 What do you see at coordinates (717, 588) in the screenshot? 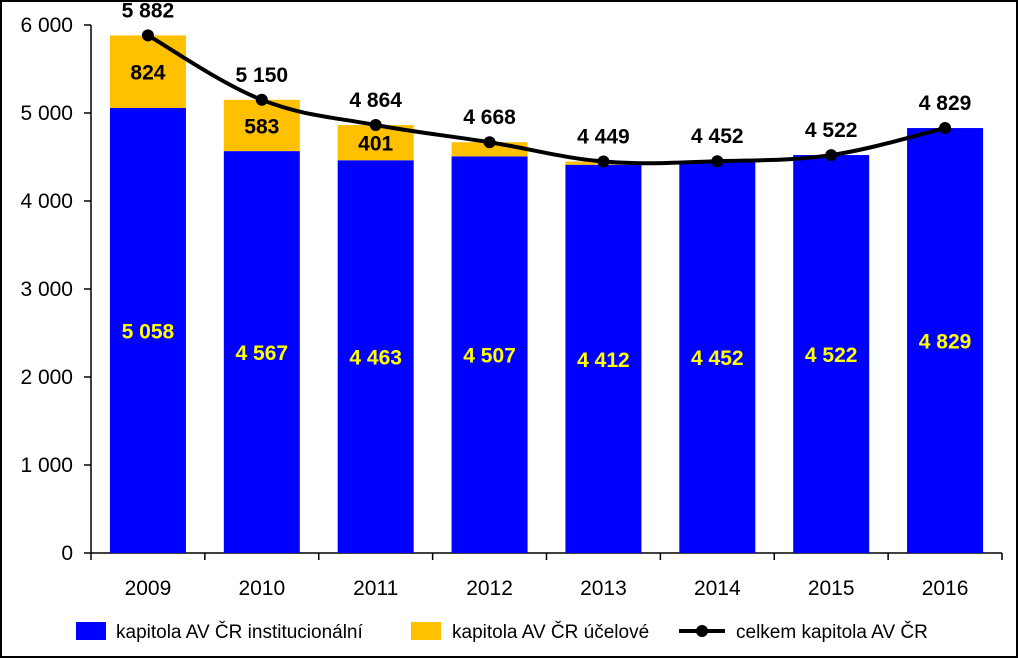
I see `x-tick-label: 2014` at bounding box center [717, 588].